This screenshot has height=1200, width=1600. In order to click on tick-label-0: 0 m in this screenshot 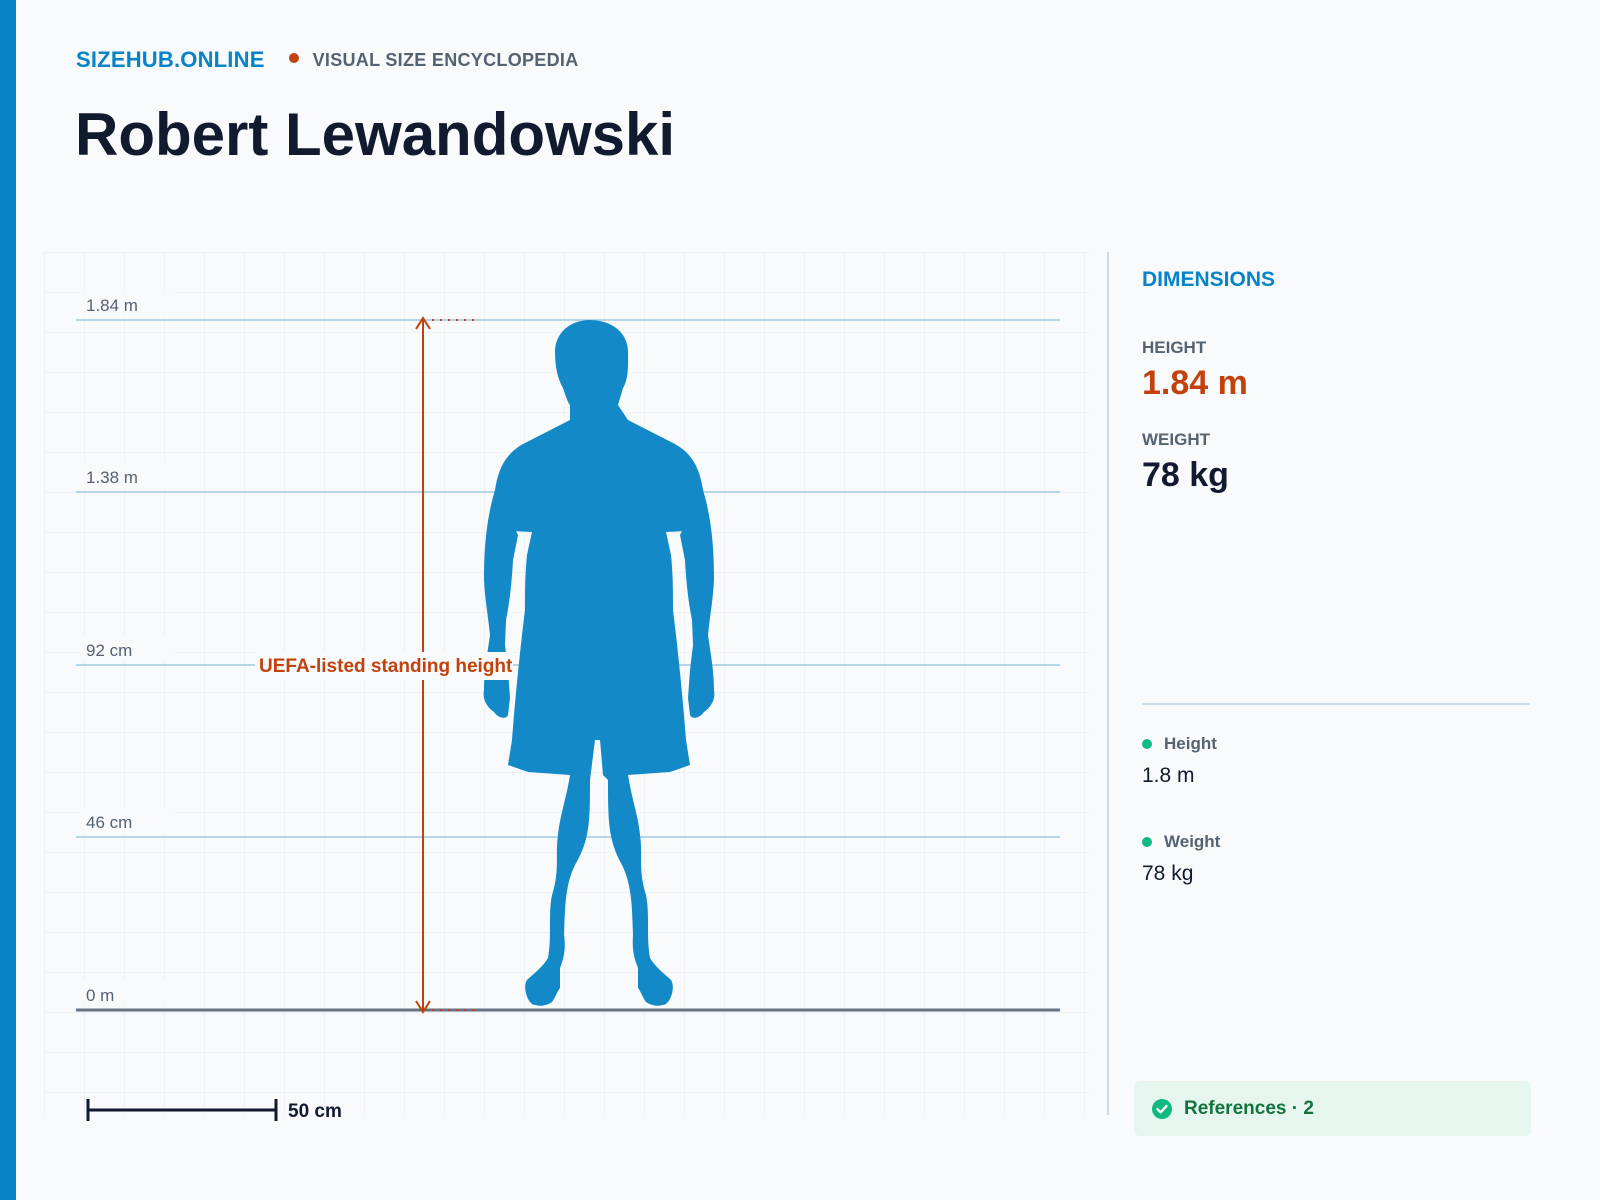, I will do `click(100, 995)`.